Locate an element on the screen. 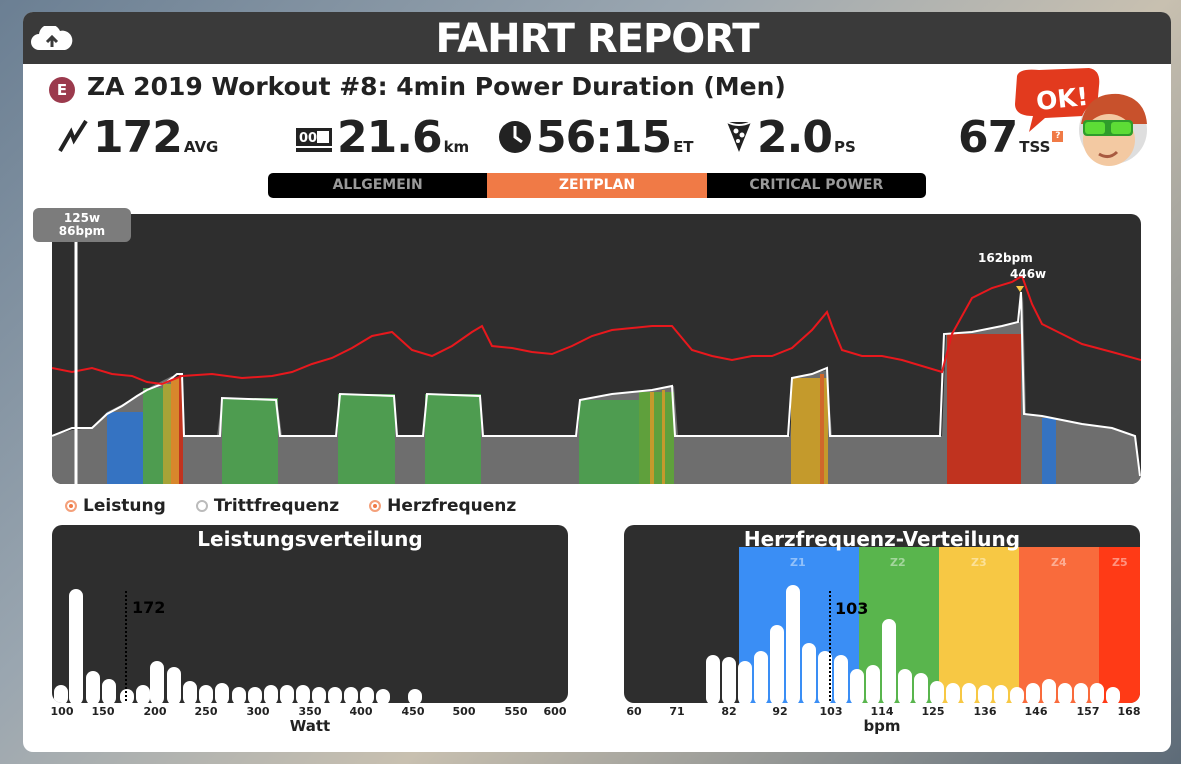  cursor-readout: 125w 86bpm is located at coordinates (82, 225).